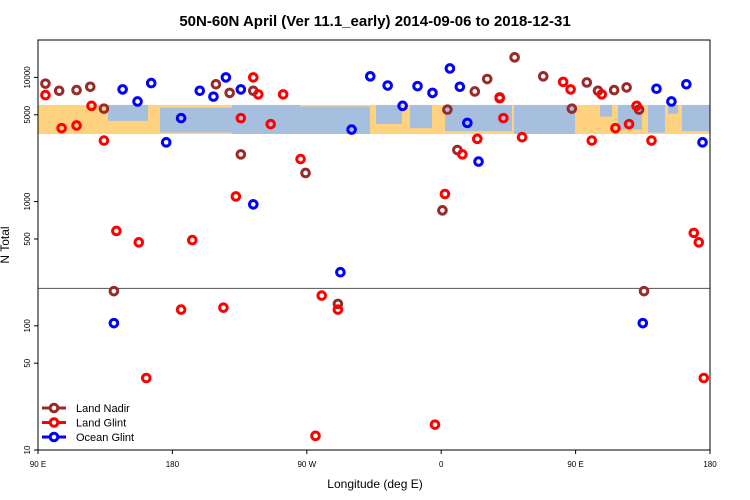 This screenshot has height=500, width=750. Describe the element at coordinates (27, 239) in the screenshot. I see `y-tick-label: 500` at that location.